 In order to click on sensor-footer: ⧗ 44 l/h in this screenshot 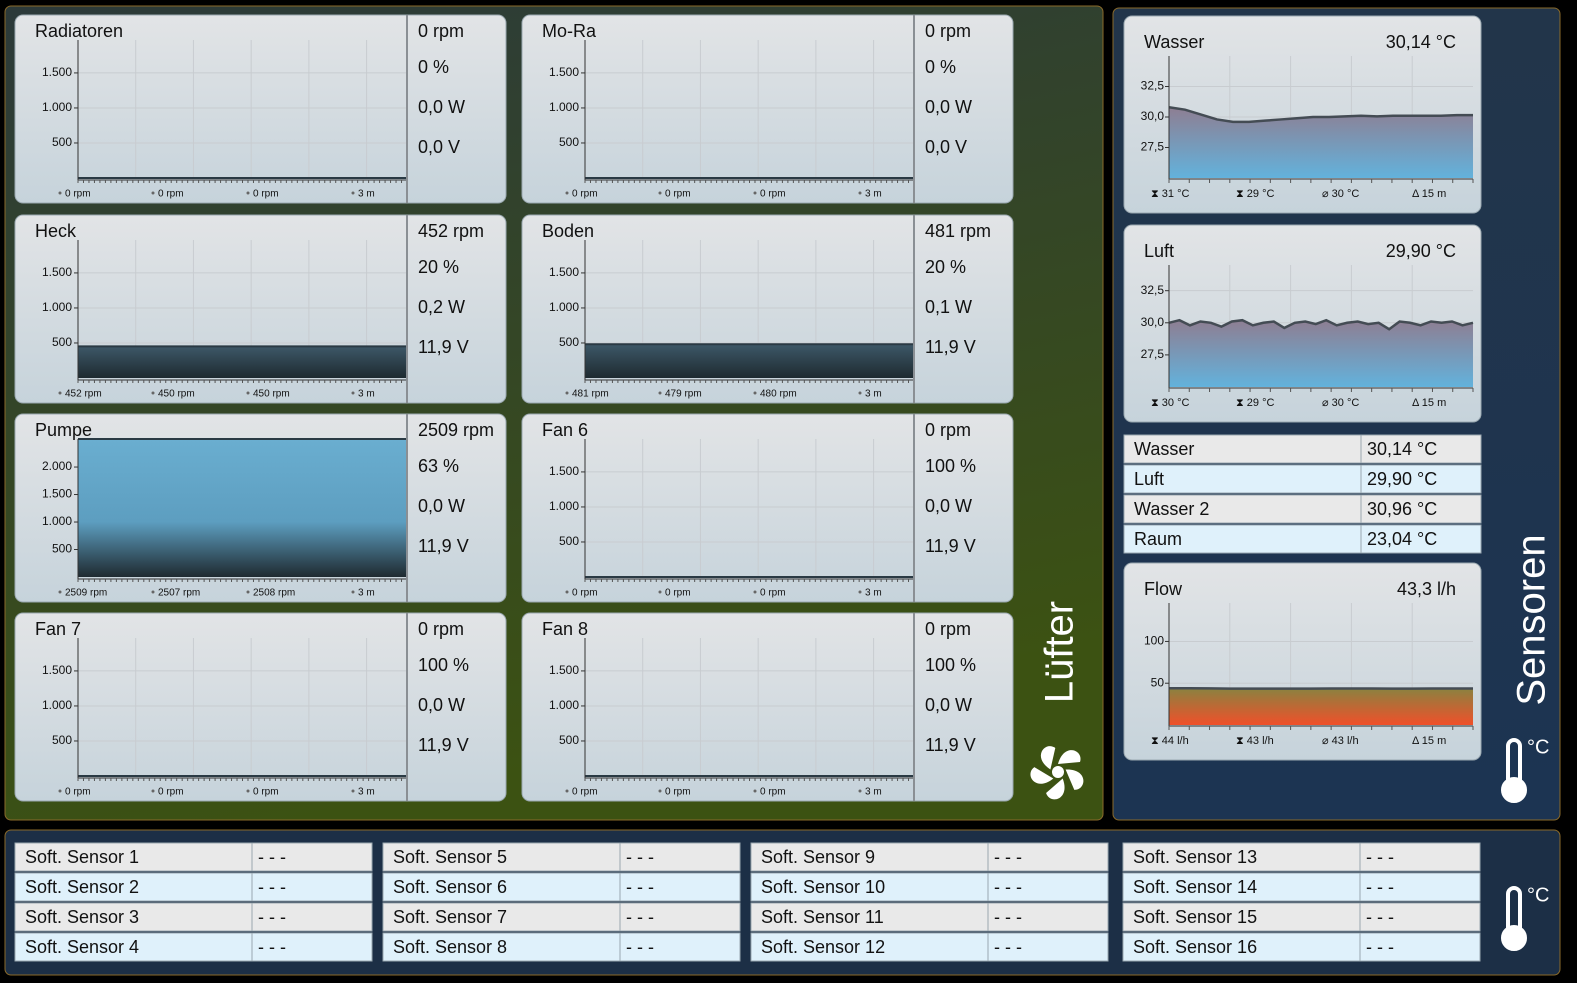, I will do `click(1170, 741)`.